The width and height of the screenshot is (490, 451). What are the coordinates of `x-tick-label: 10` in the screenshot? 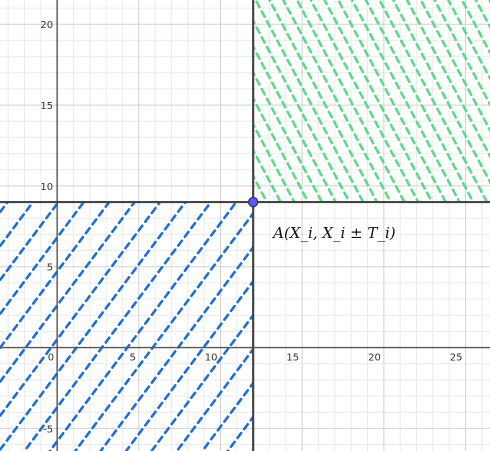 It's located at (211, 358).